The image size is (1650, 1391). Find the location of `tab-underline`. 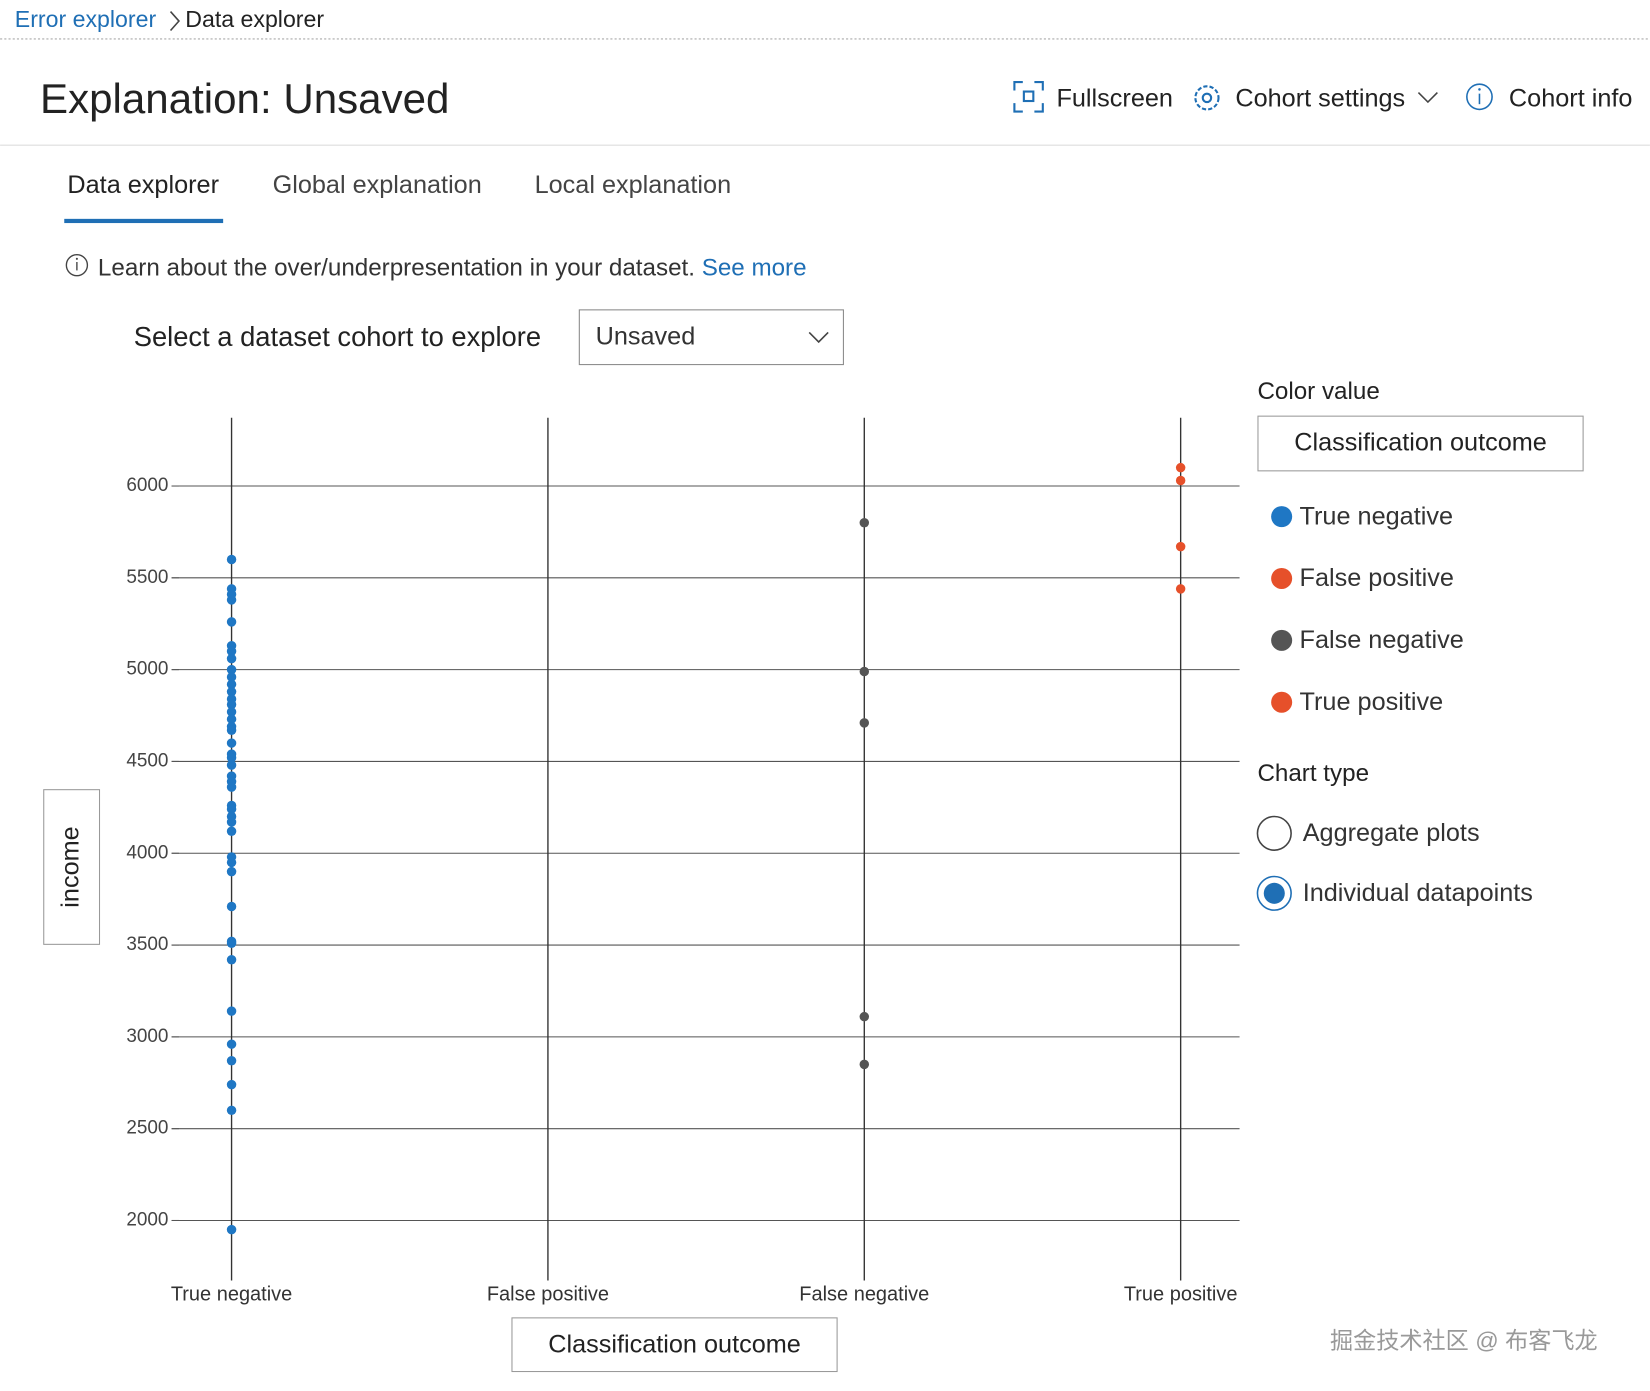

tab-underline is located at coordinates (144, 221).